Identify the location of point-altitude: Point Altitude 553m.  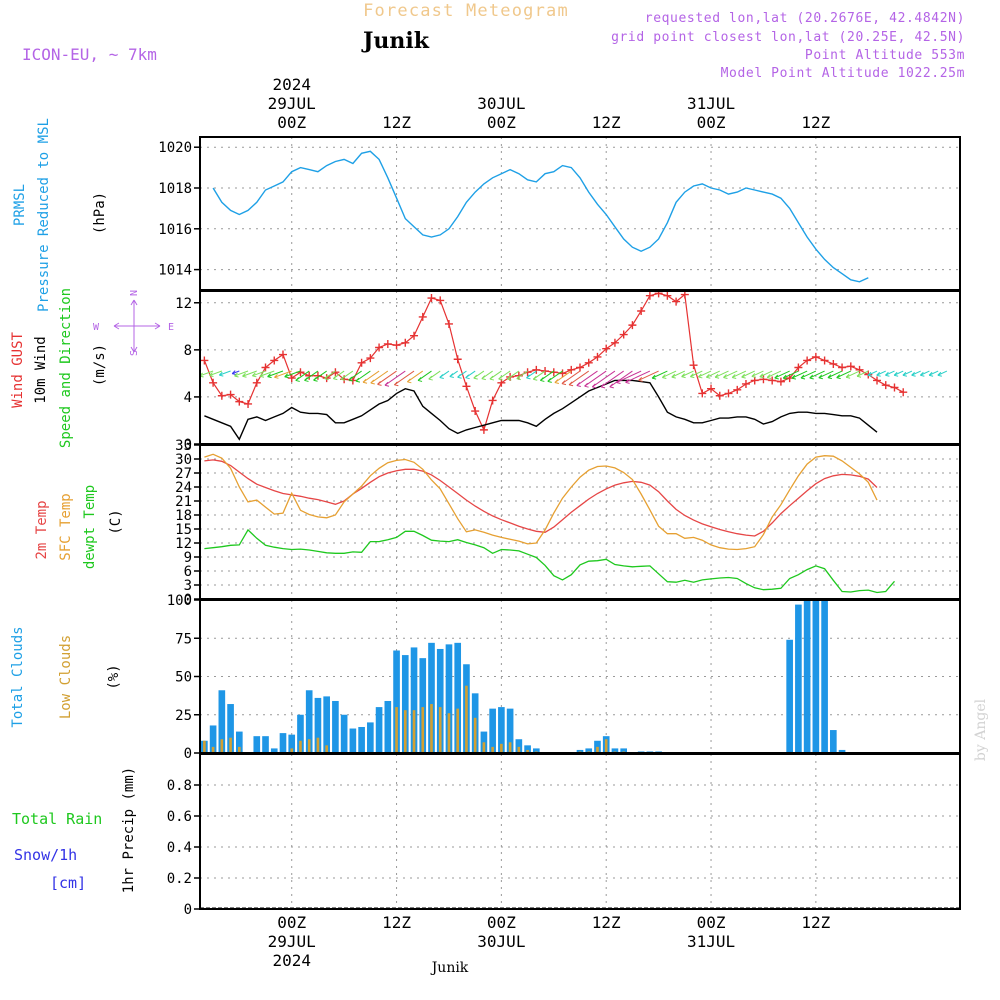
(885, 55).